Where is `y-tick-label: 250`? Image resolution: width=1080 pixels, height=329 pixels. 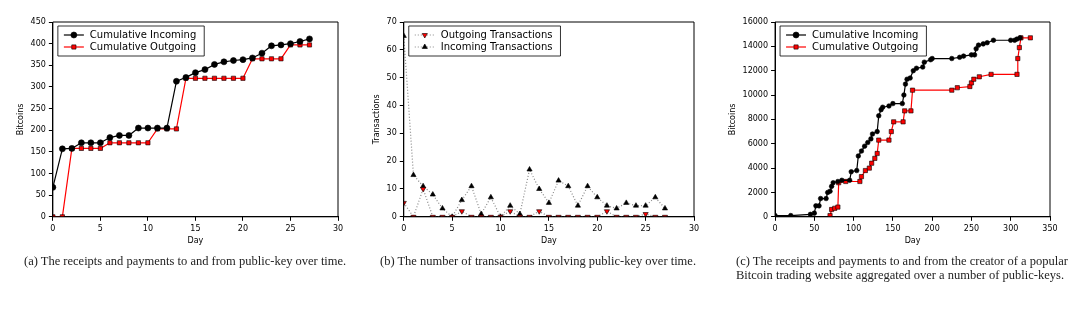
y-tick-label: 250 is located at coordinates (38, 108).